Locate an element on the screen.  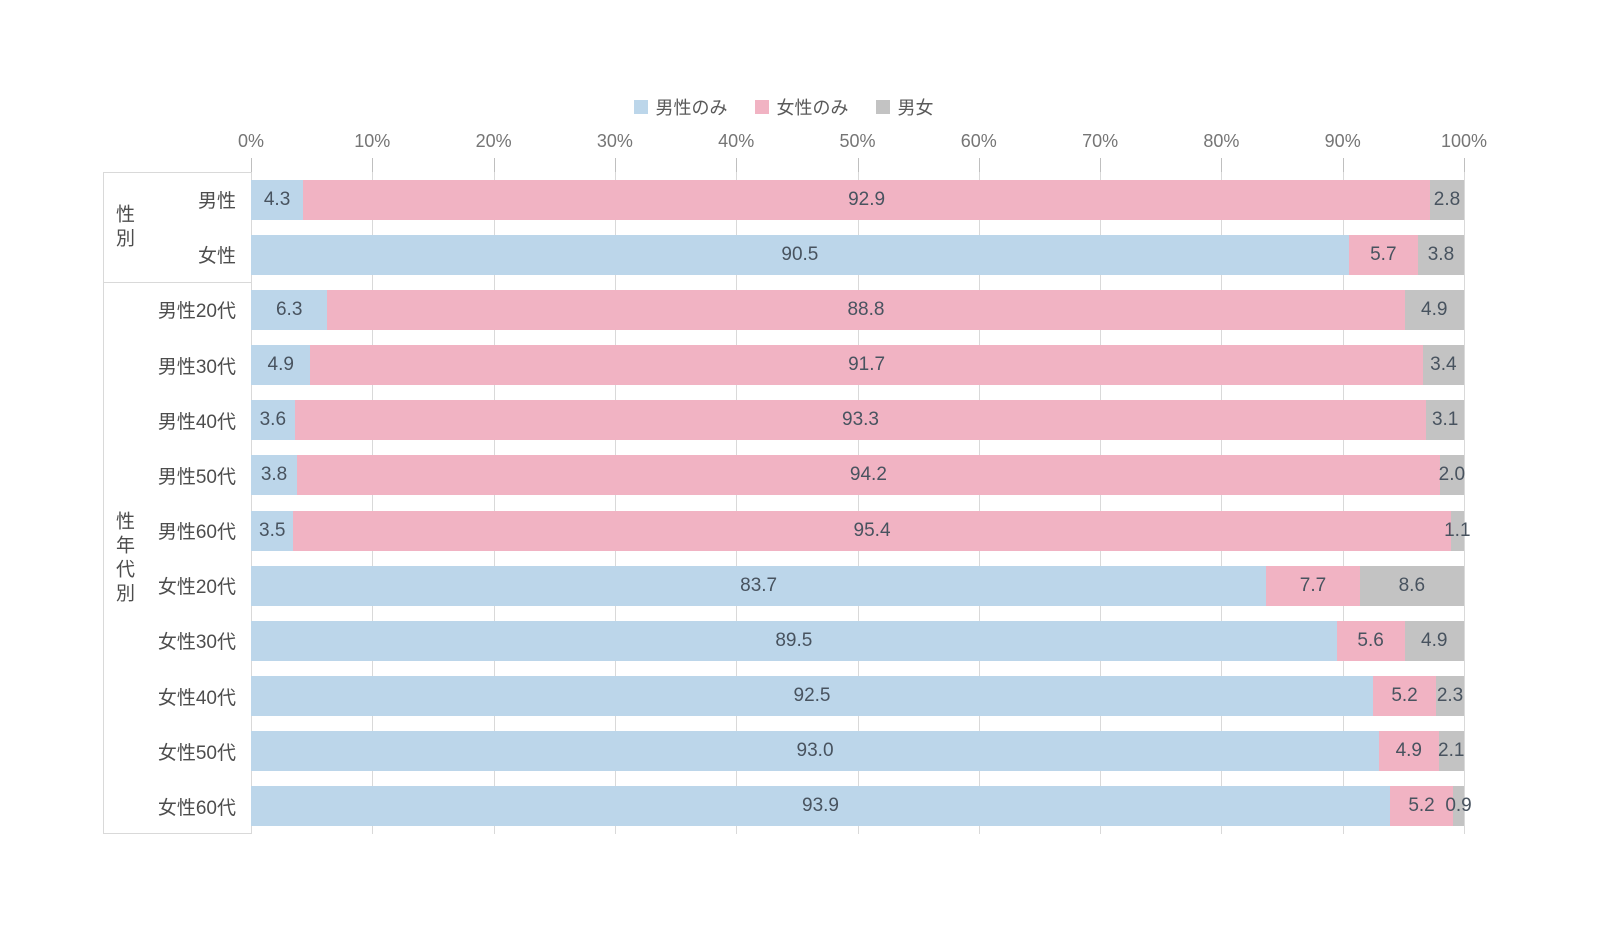
bar-value-label: 91.7 is located at coordinates (867, 365).